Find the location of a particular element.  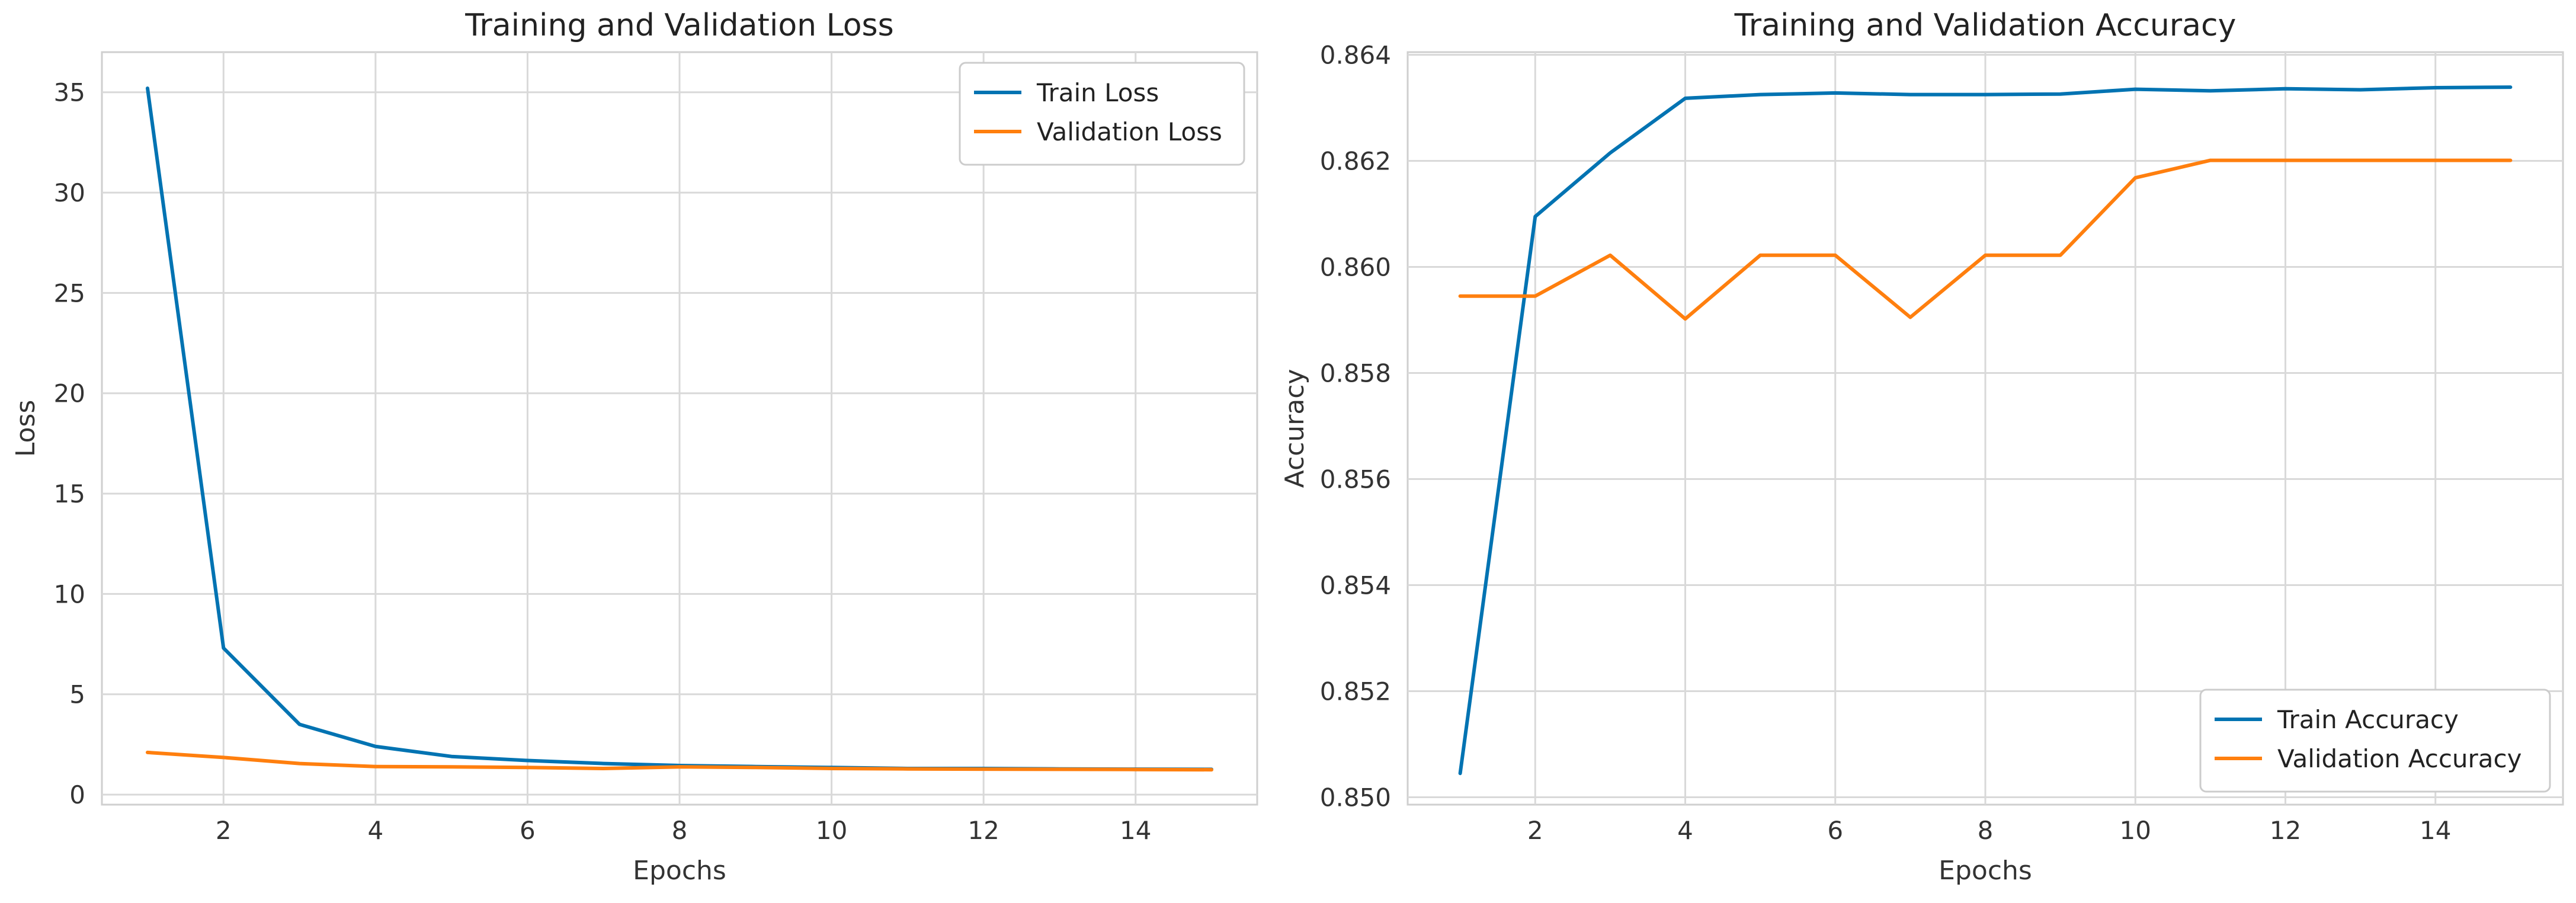

y-tick-label: 0.860 is located at coordinates (1355, 266).